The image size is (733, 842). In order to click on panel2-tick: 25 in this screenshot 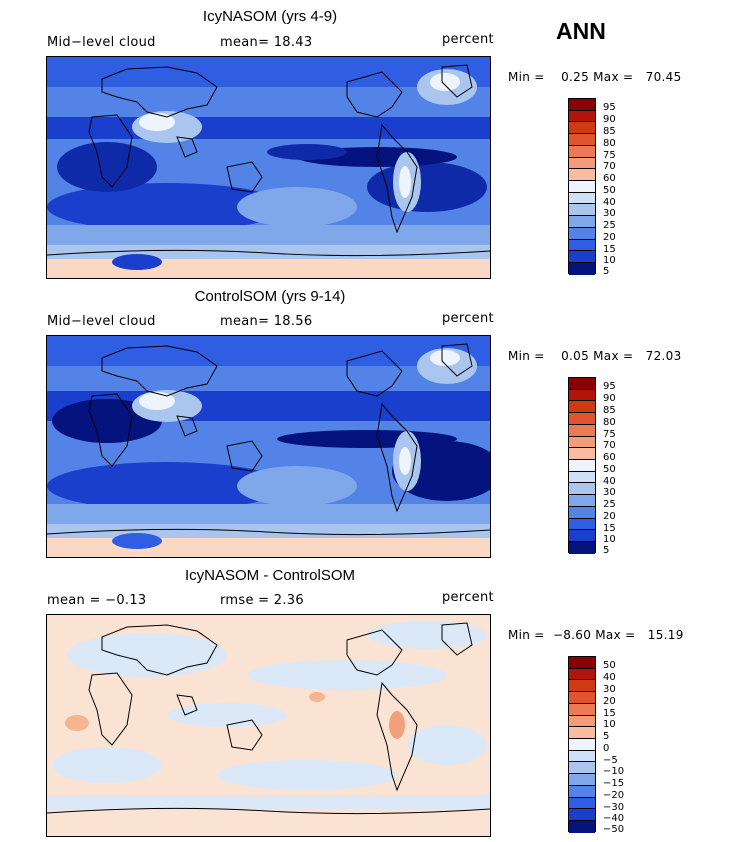, I will do `click(609, 504)`.